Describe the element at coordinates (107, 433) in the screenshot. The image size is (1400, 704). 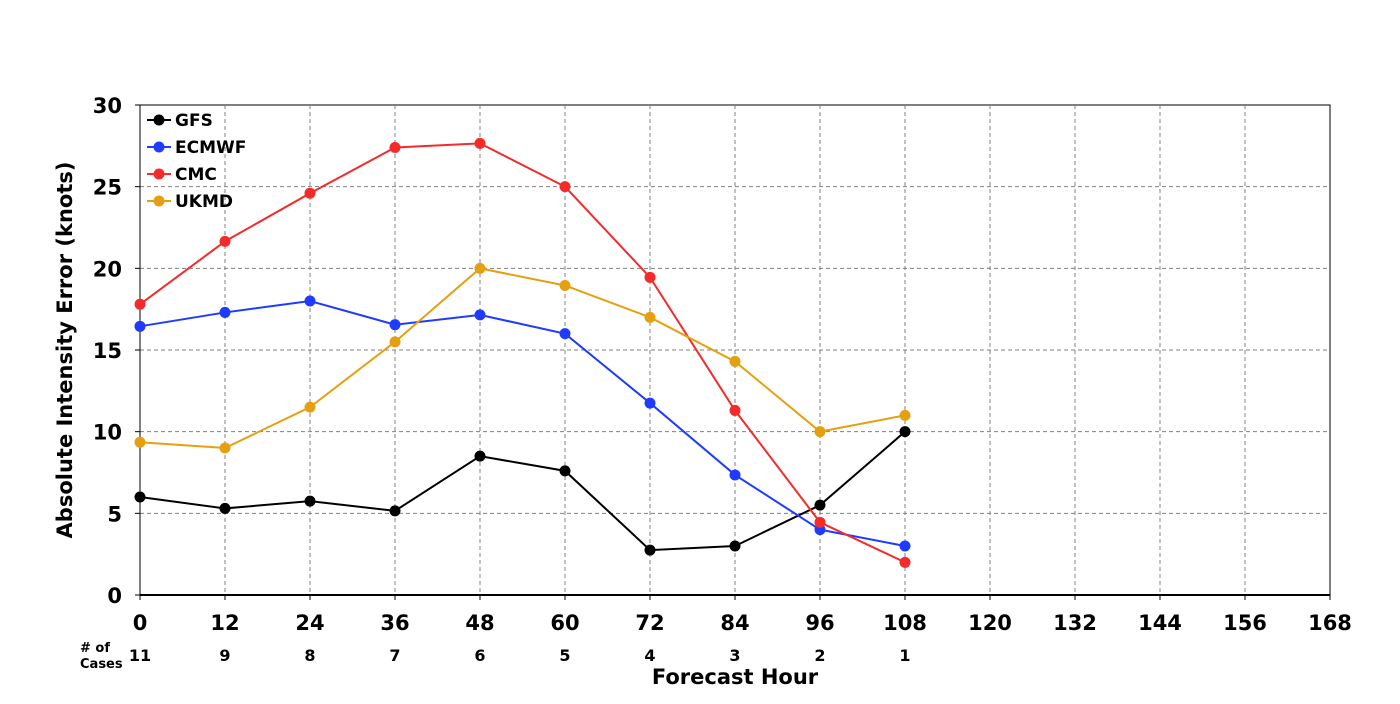
I see `y-tick-label: 10` at that location.